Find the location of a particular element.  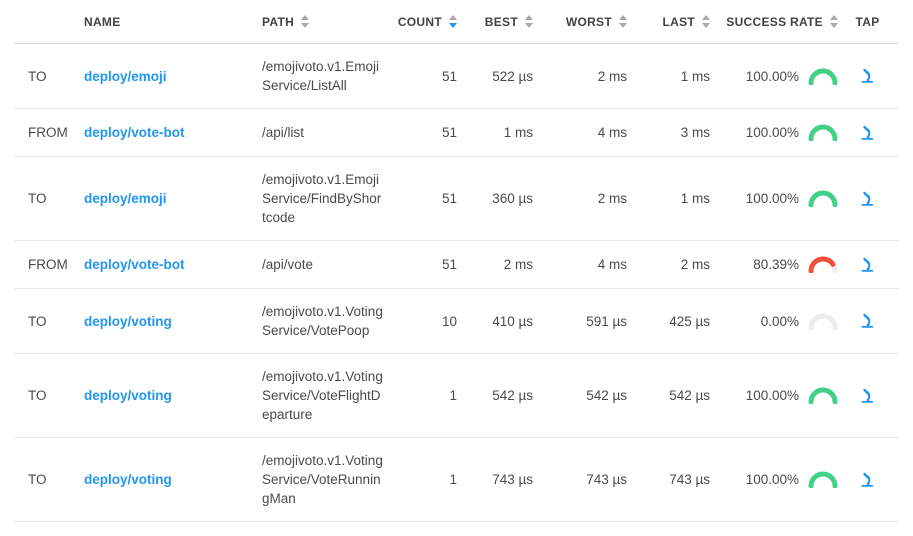

header-count: COUNT is located at coordinates (422, 22).